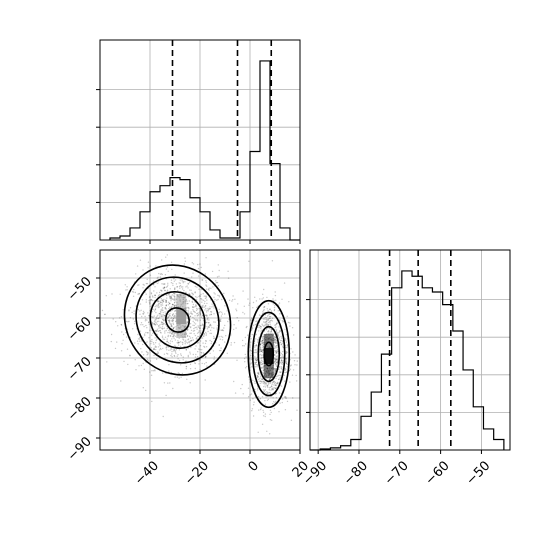  What do you see at coordinates (197, 473) in the screenshot?
I see `x-tick-label: −20` at bounding box center [197, 473].